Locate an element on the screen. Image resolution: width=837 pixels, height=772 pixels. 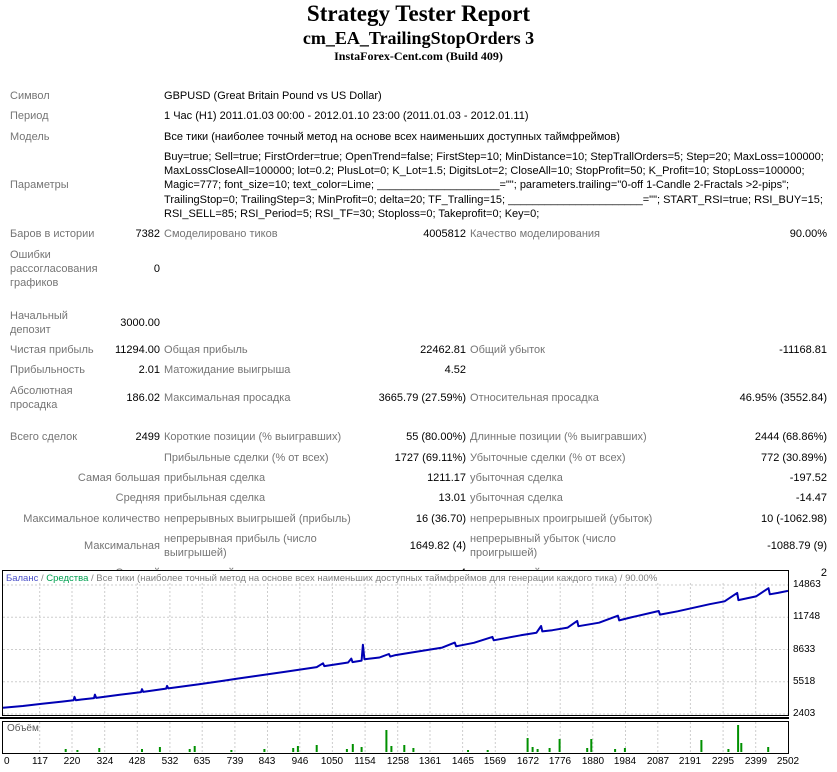
balance-line is located at coordinates (395, 648).